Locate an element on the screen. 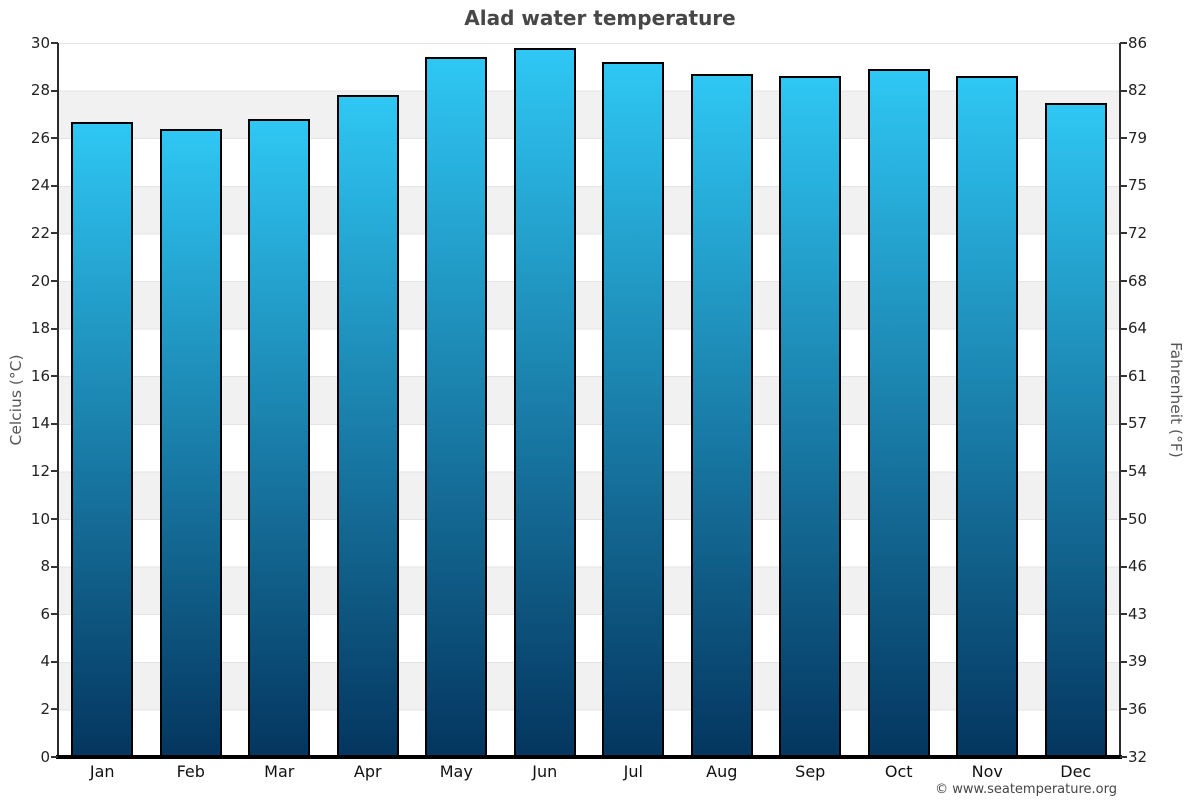 The height and width of the screenshot is (800, 1200). bar-aug is located at coordinates (721, 415).